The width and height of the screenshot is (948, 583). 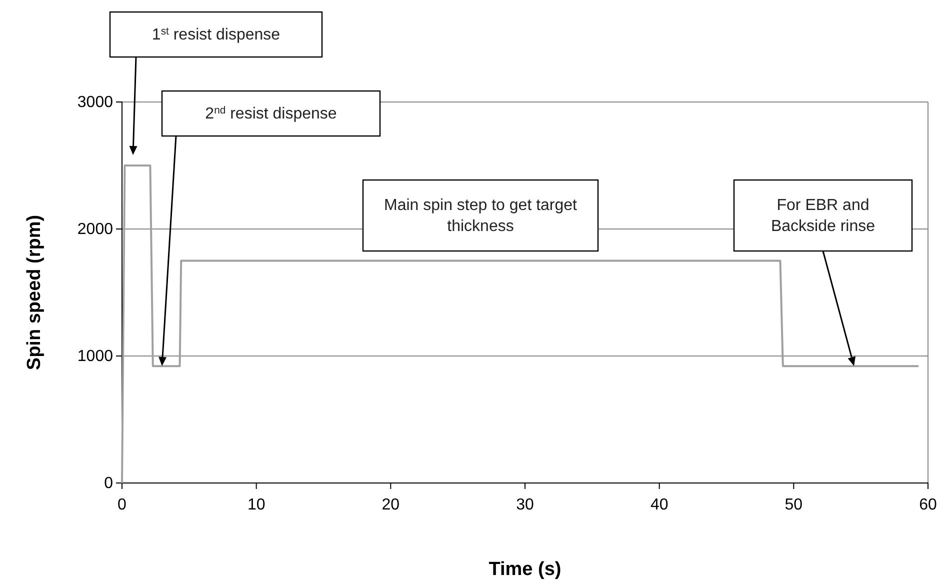 I want to click on annotation: 2$^{nd}$ resist dispense, so click(x=271, y=113).